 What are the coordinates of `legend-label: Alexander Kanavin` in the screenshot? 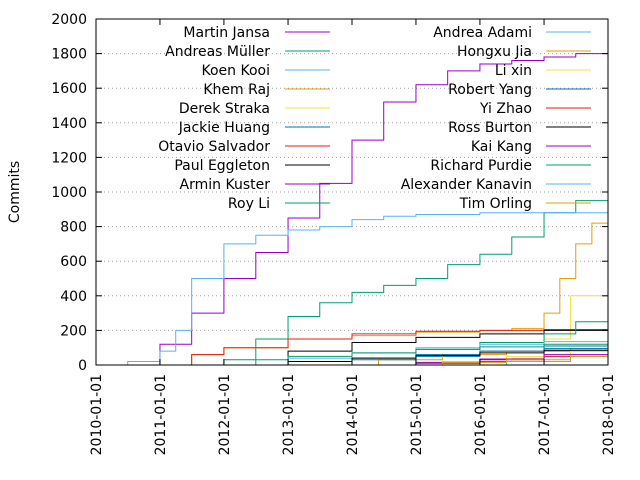 It's located at (466, 185).